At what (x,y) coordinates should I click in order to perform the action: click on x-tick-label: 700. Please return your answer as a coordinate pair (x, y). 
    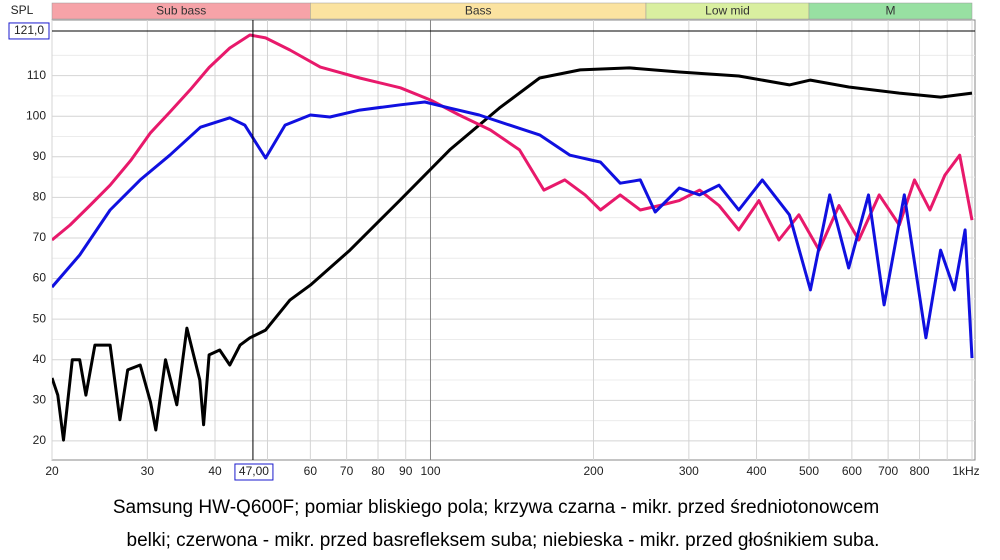
    Looking at the image, I should click on (888, 471).